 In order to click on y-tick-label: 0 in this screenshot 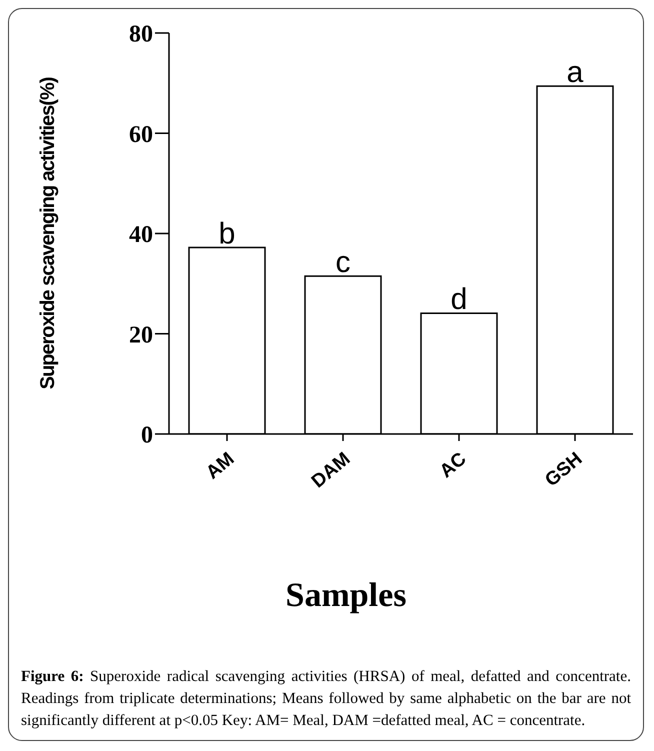, I will do `click(147, 435)`.